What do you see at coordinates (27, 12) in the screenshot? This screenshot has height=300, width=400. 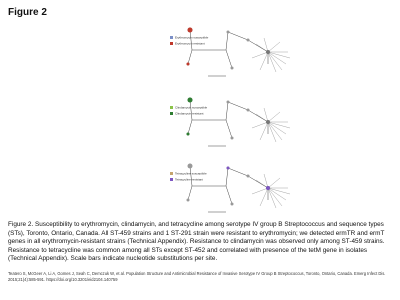 I see `figure-title: Figure 2` at bounding box center [27, 12].